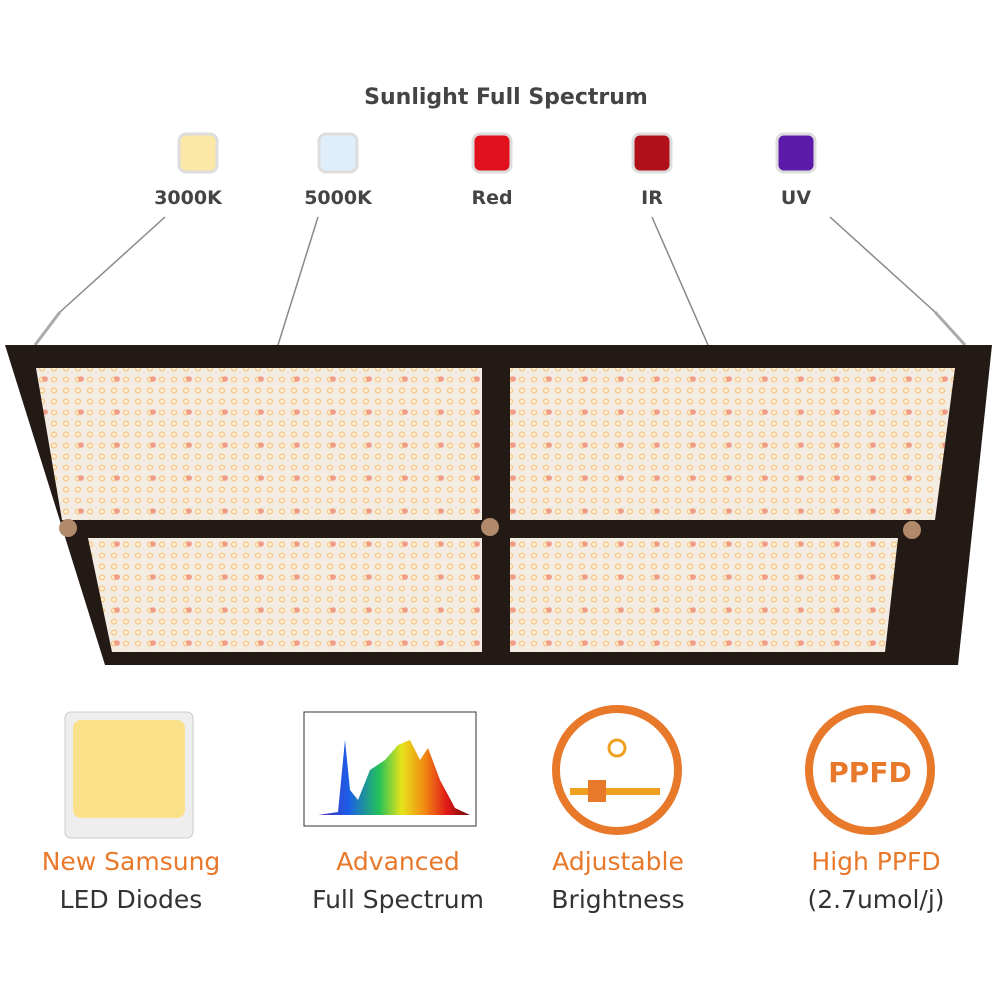  Describe the element at coordinates (131, 861) in the screenshot. I see `feature-title: New Samsung` at that location.